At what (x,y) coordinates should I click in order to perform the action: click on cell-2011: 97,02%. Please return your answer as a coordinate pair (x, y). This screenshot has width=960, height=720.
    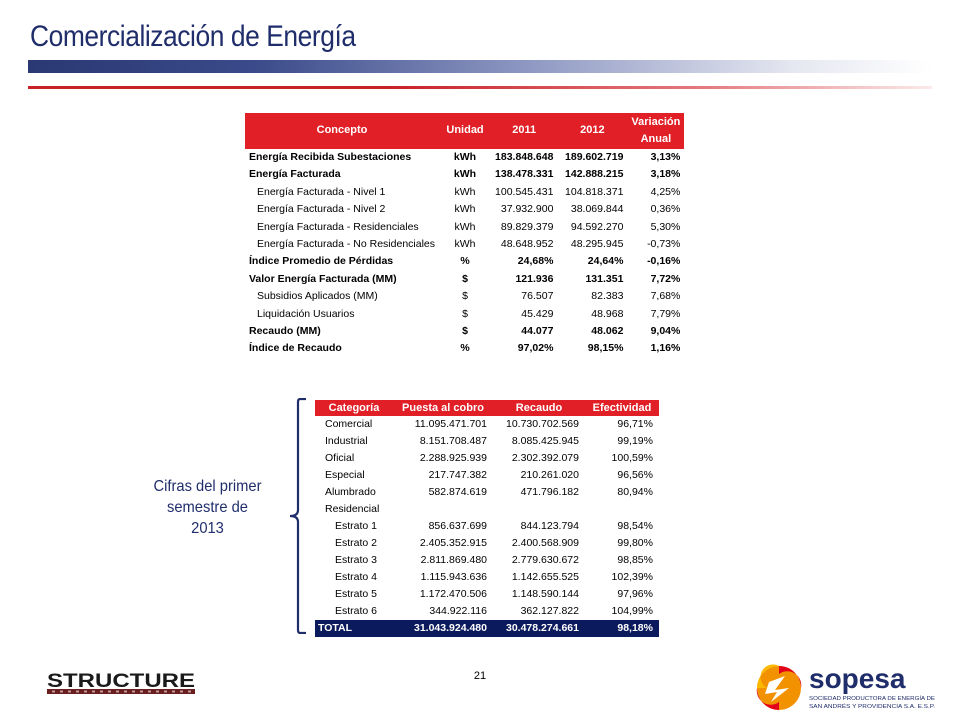
    Looking at the image, I should click on (535, 348).